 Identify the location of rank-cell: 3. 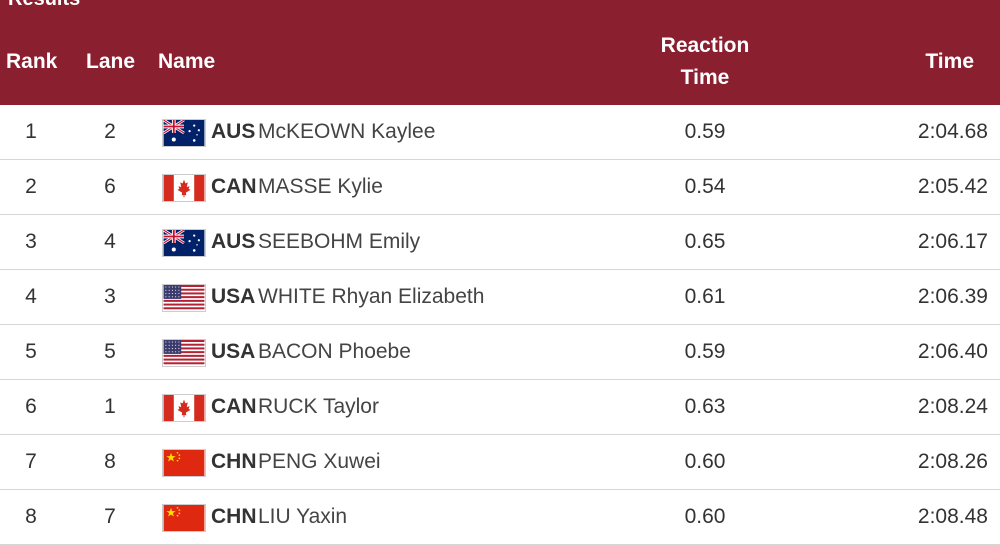
(31, 241).